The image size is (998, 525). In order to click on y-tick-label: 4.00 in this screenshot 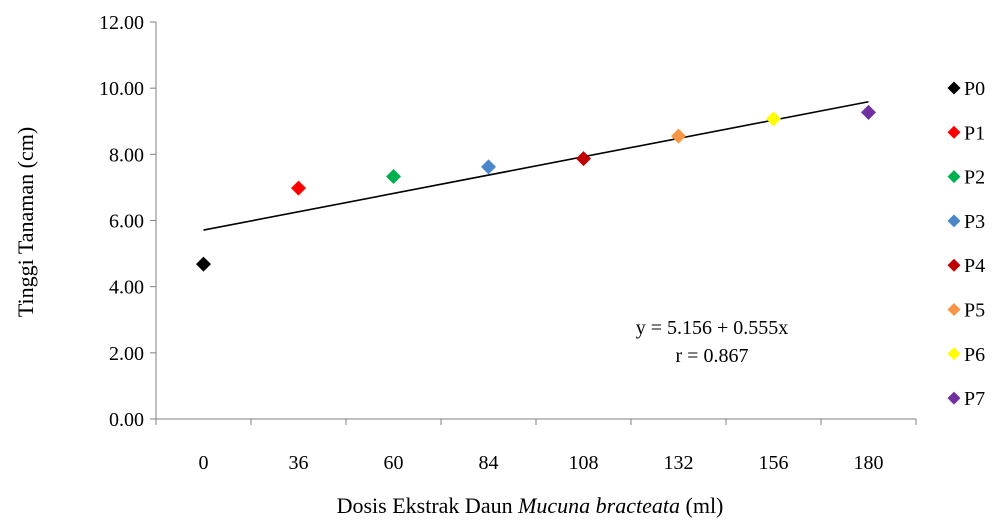, I will do `click(126, 288)`.